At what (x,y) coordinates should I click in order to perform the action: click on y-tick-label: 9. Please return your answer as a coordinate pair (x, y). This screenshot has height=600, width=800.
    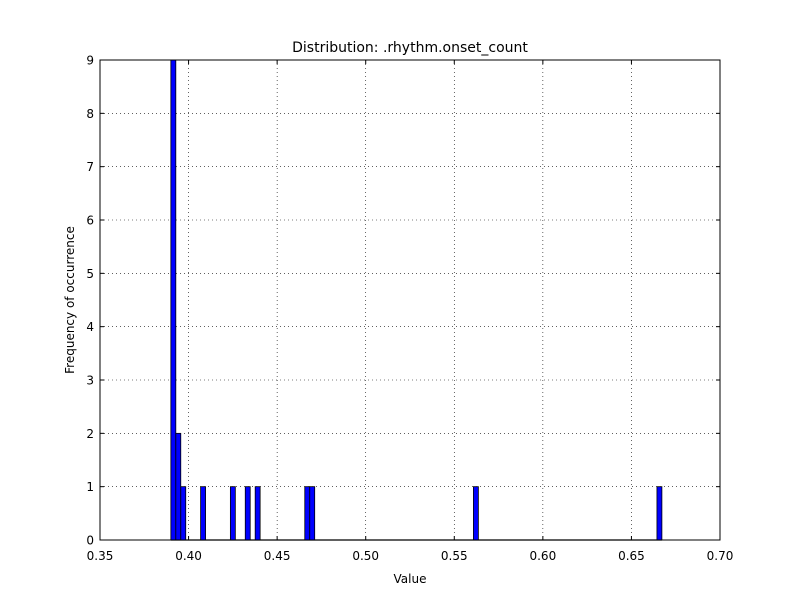
    Looking at the image, I should click on (90, 61).